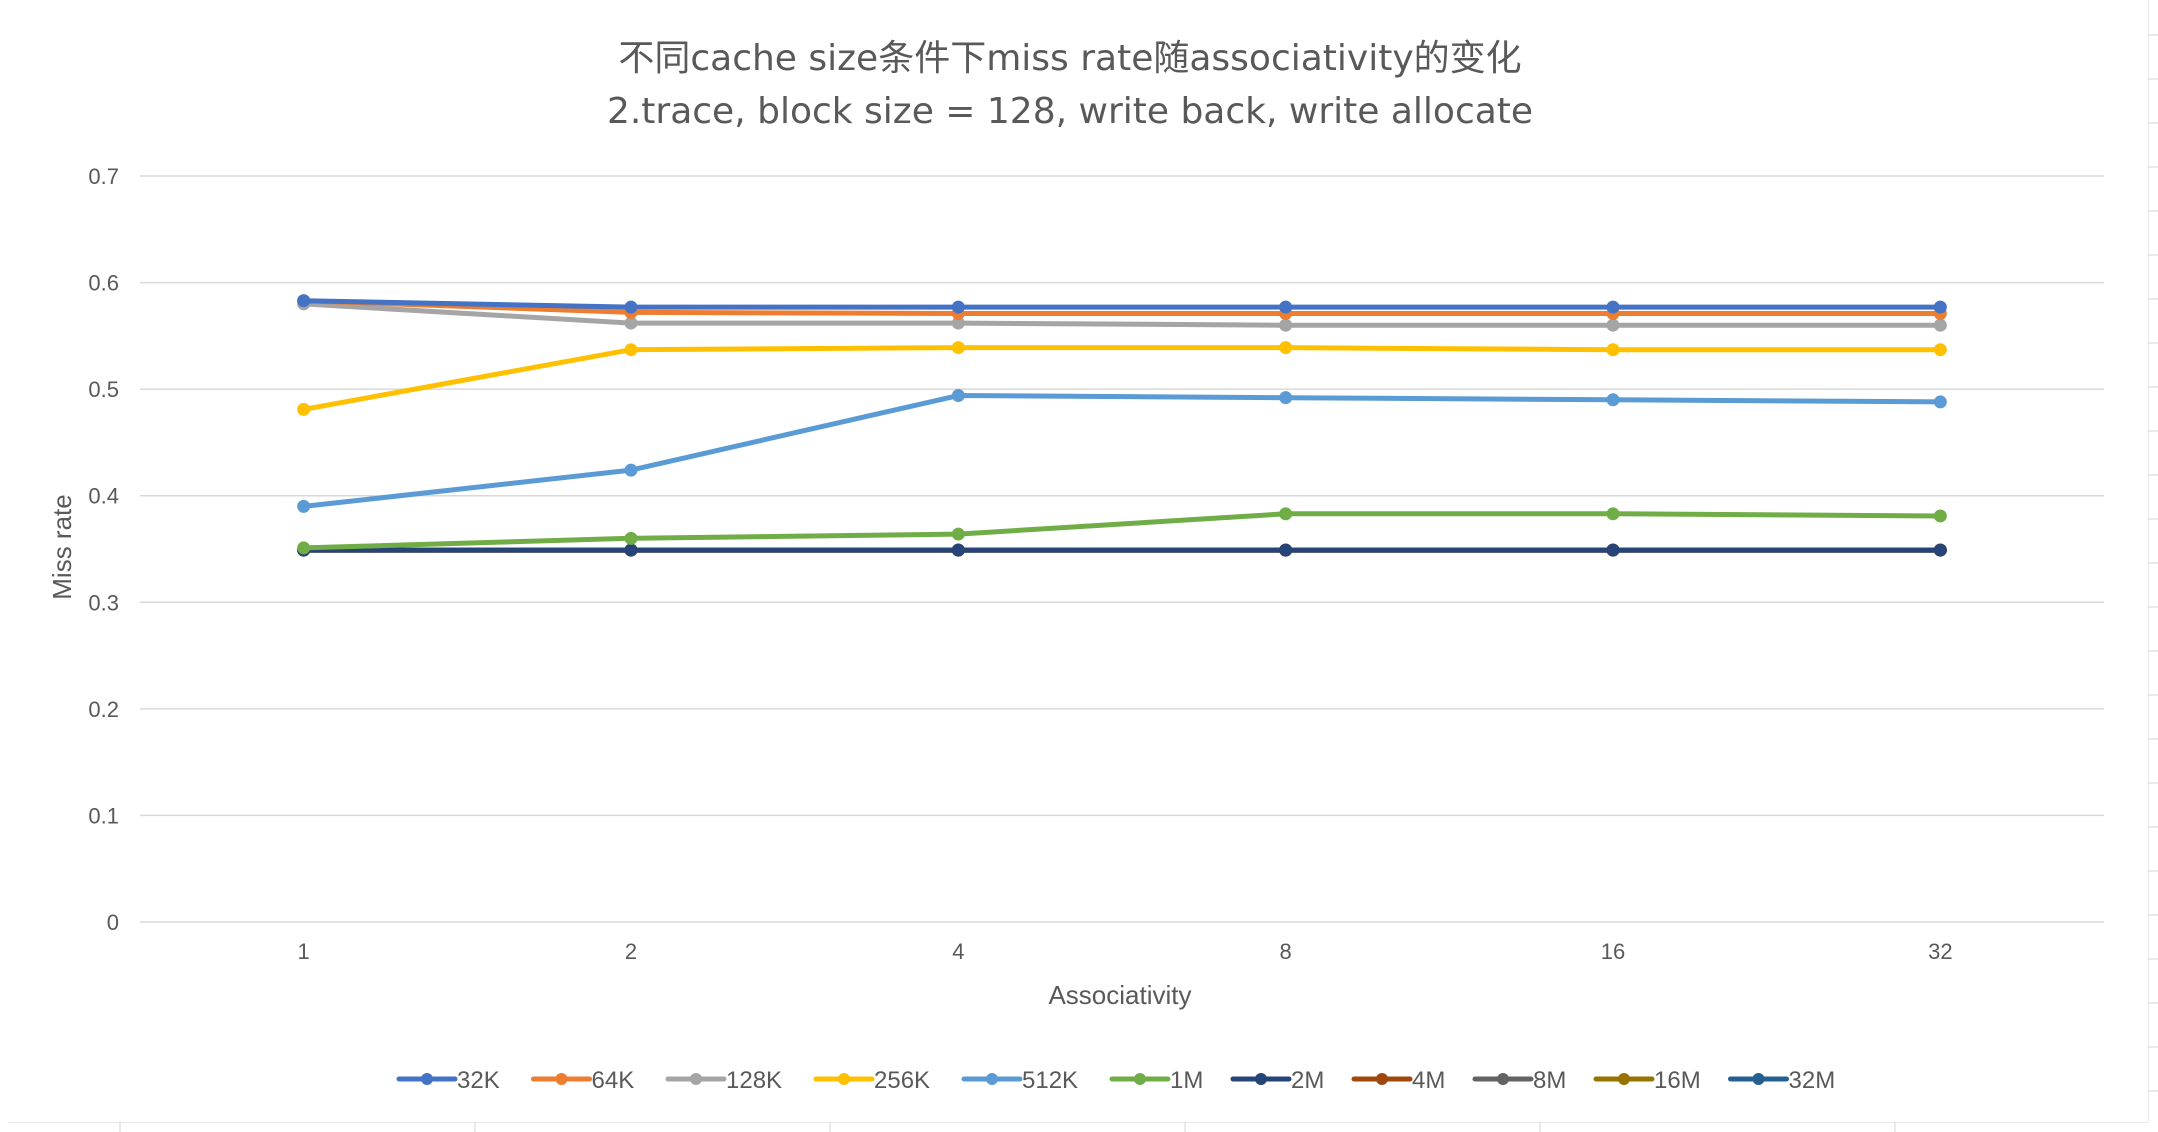 The image size is (2158, 1132). What do you see at coordinates (103, 389) in the screenshot?
I see `y-tick-label: 0.5` at bounding box center [103, 389].